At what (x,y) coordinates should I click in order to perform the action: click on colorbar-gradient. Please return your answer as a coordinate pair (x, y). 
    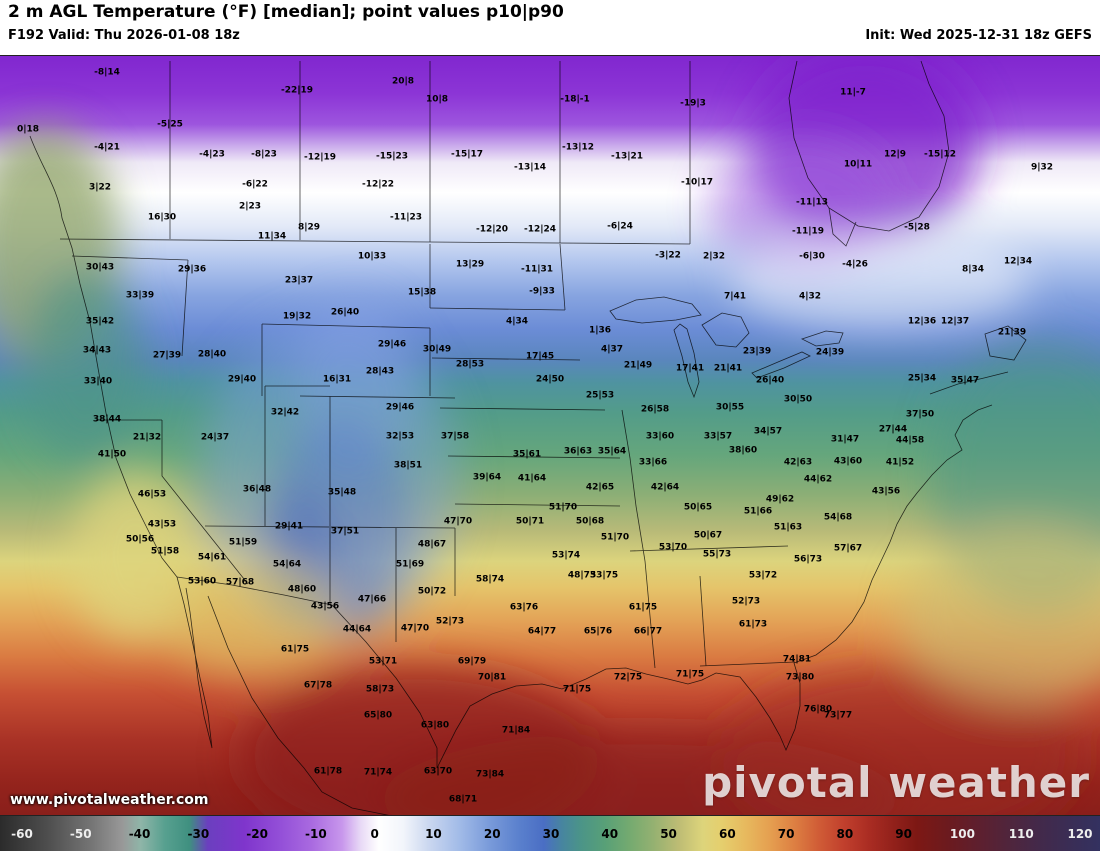
    Looking at the image, I should click on (550, 833).